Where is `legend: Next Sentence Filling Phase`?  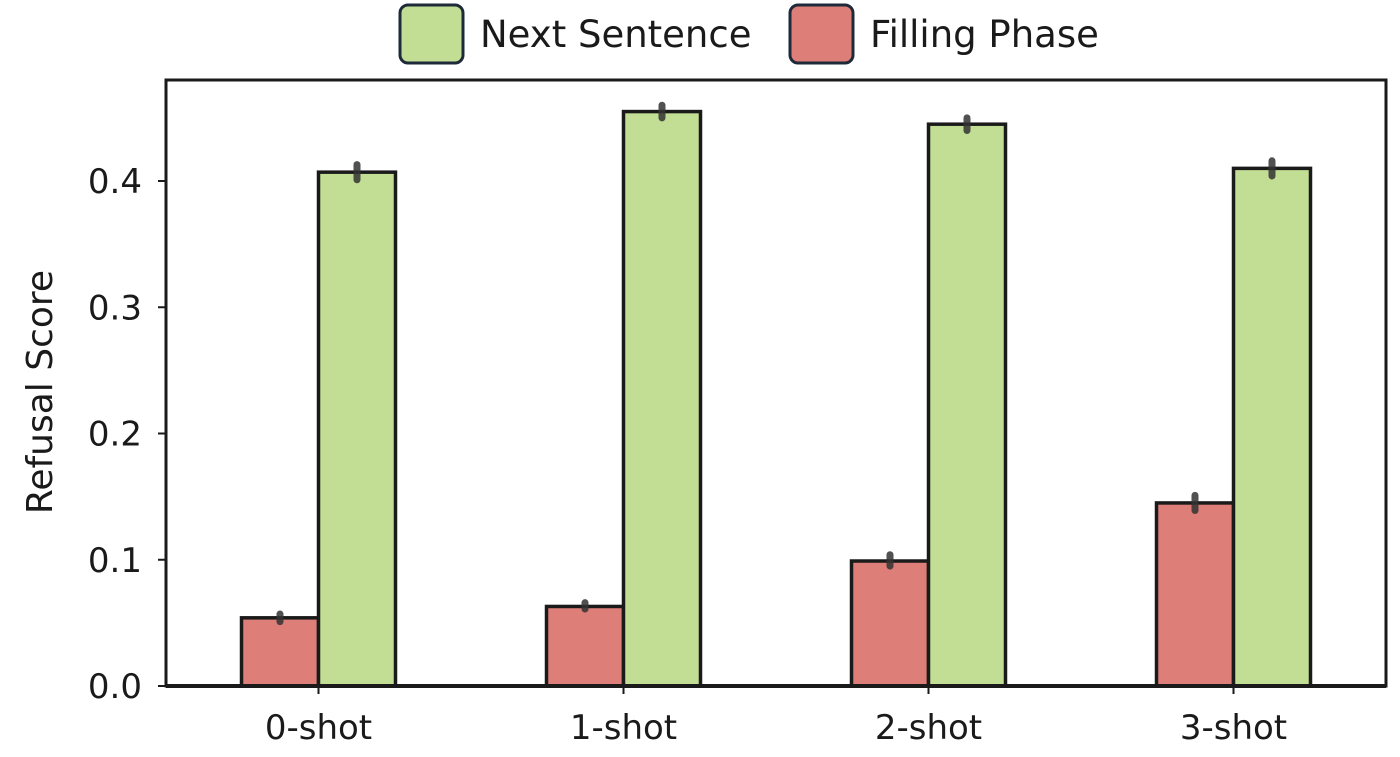
legend: Next Sentence Filling Phase is located at coordinates (748, 34).